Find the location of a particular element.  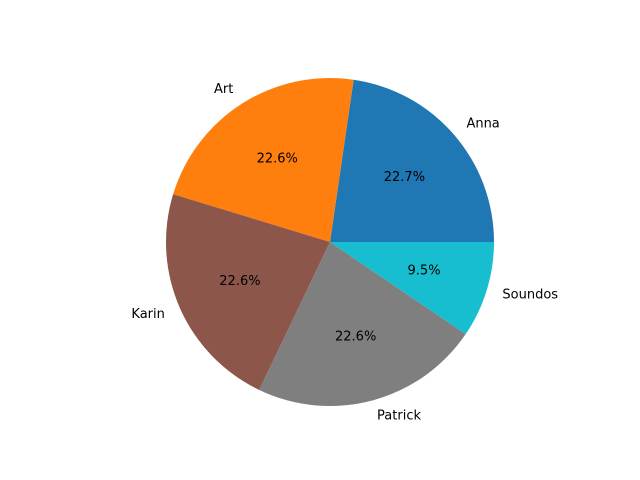

pie-slice-karin is located at coordinates (248, 292).